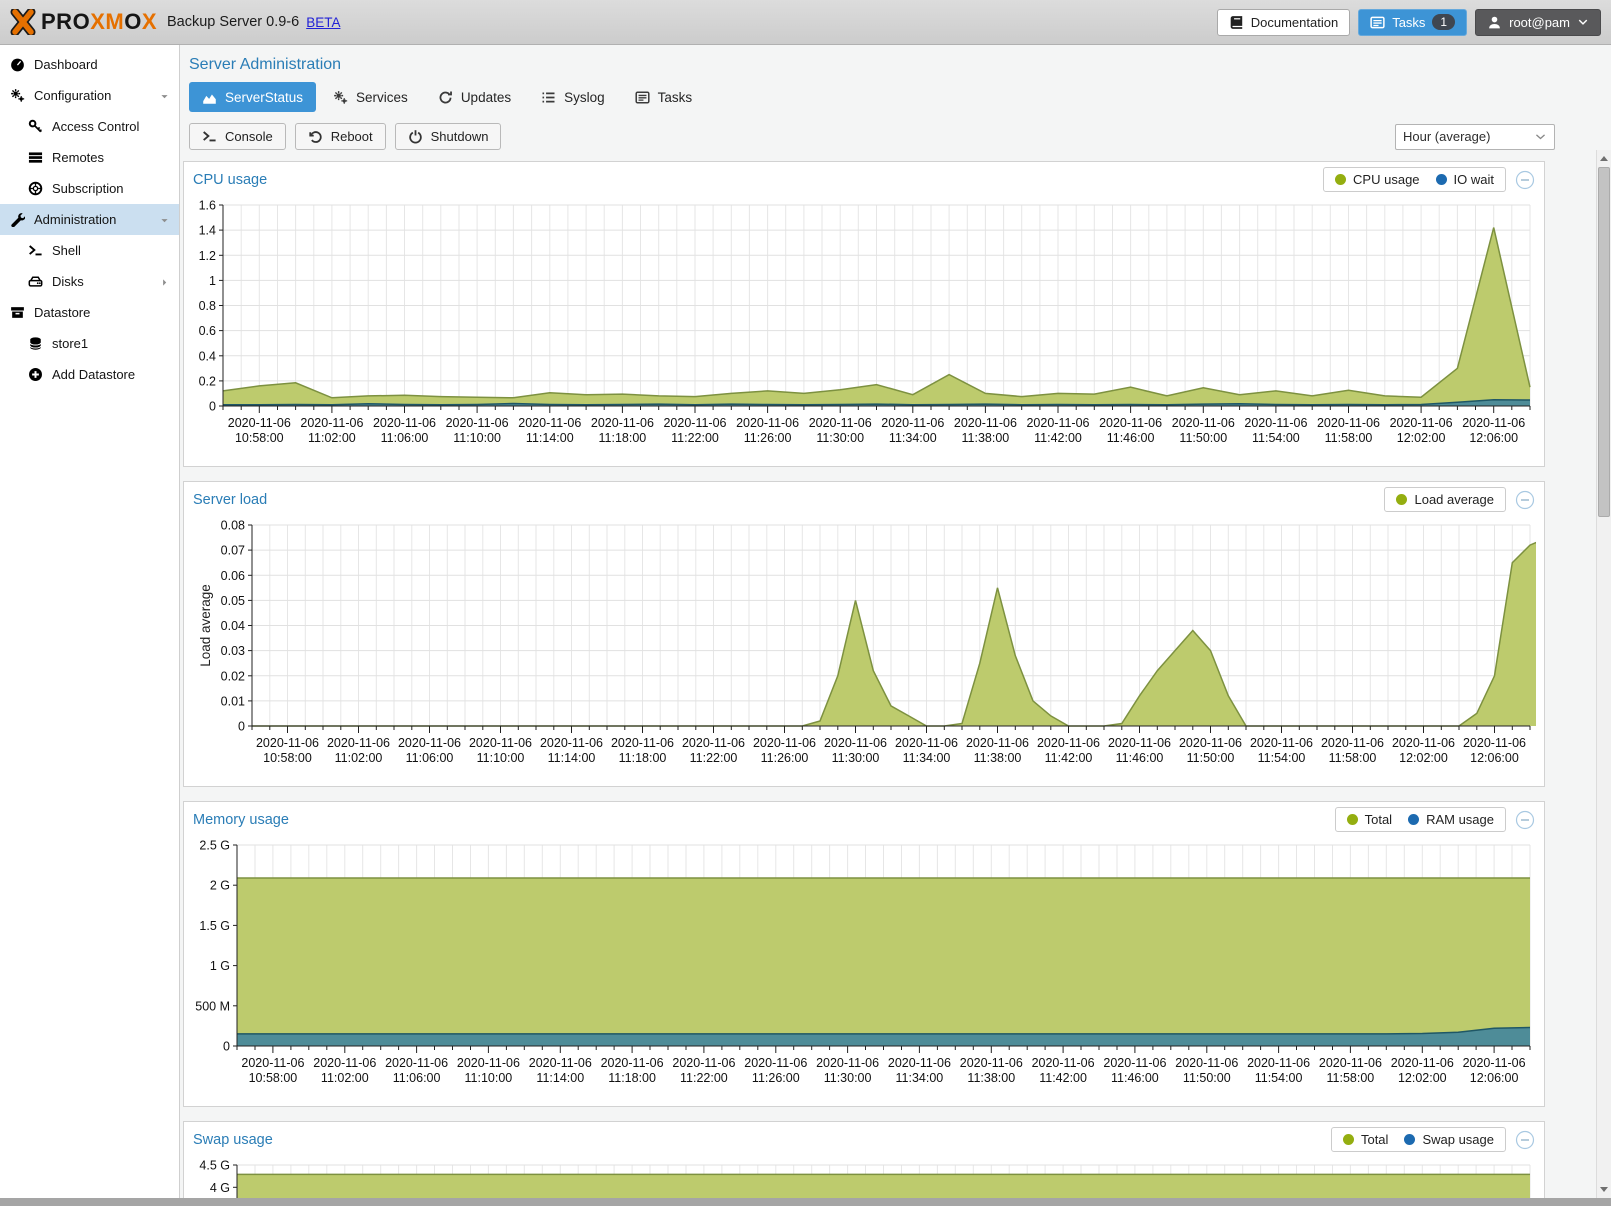 This screenshot has width=1611, height=1206. I want to click on memory-usage-legend: Total RAM usage, so click(1420, 819).